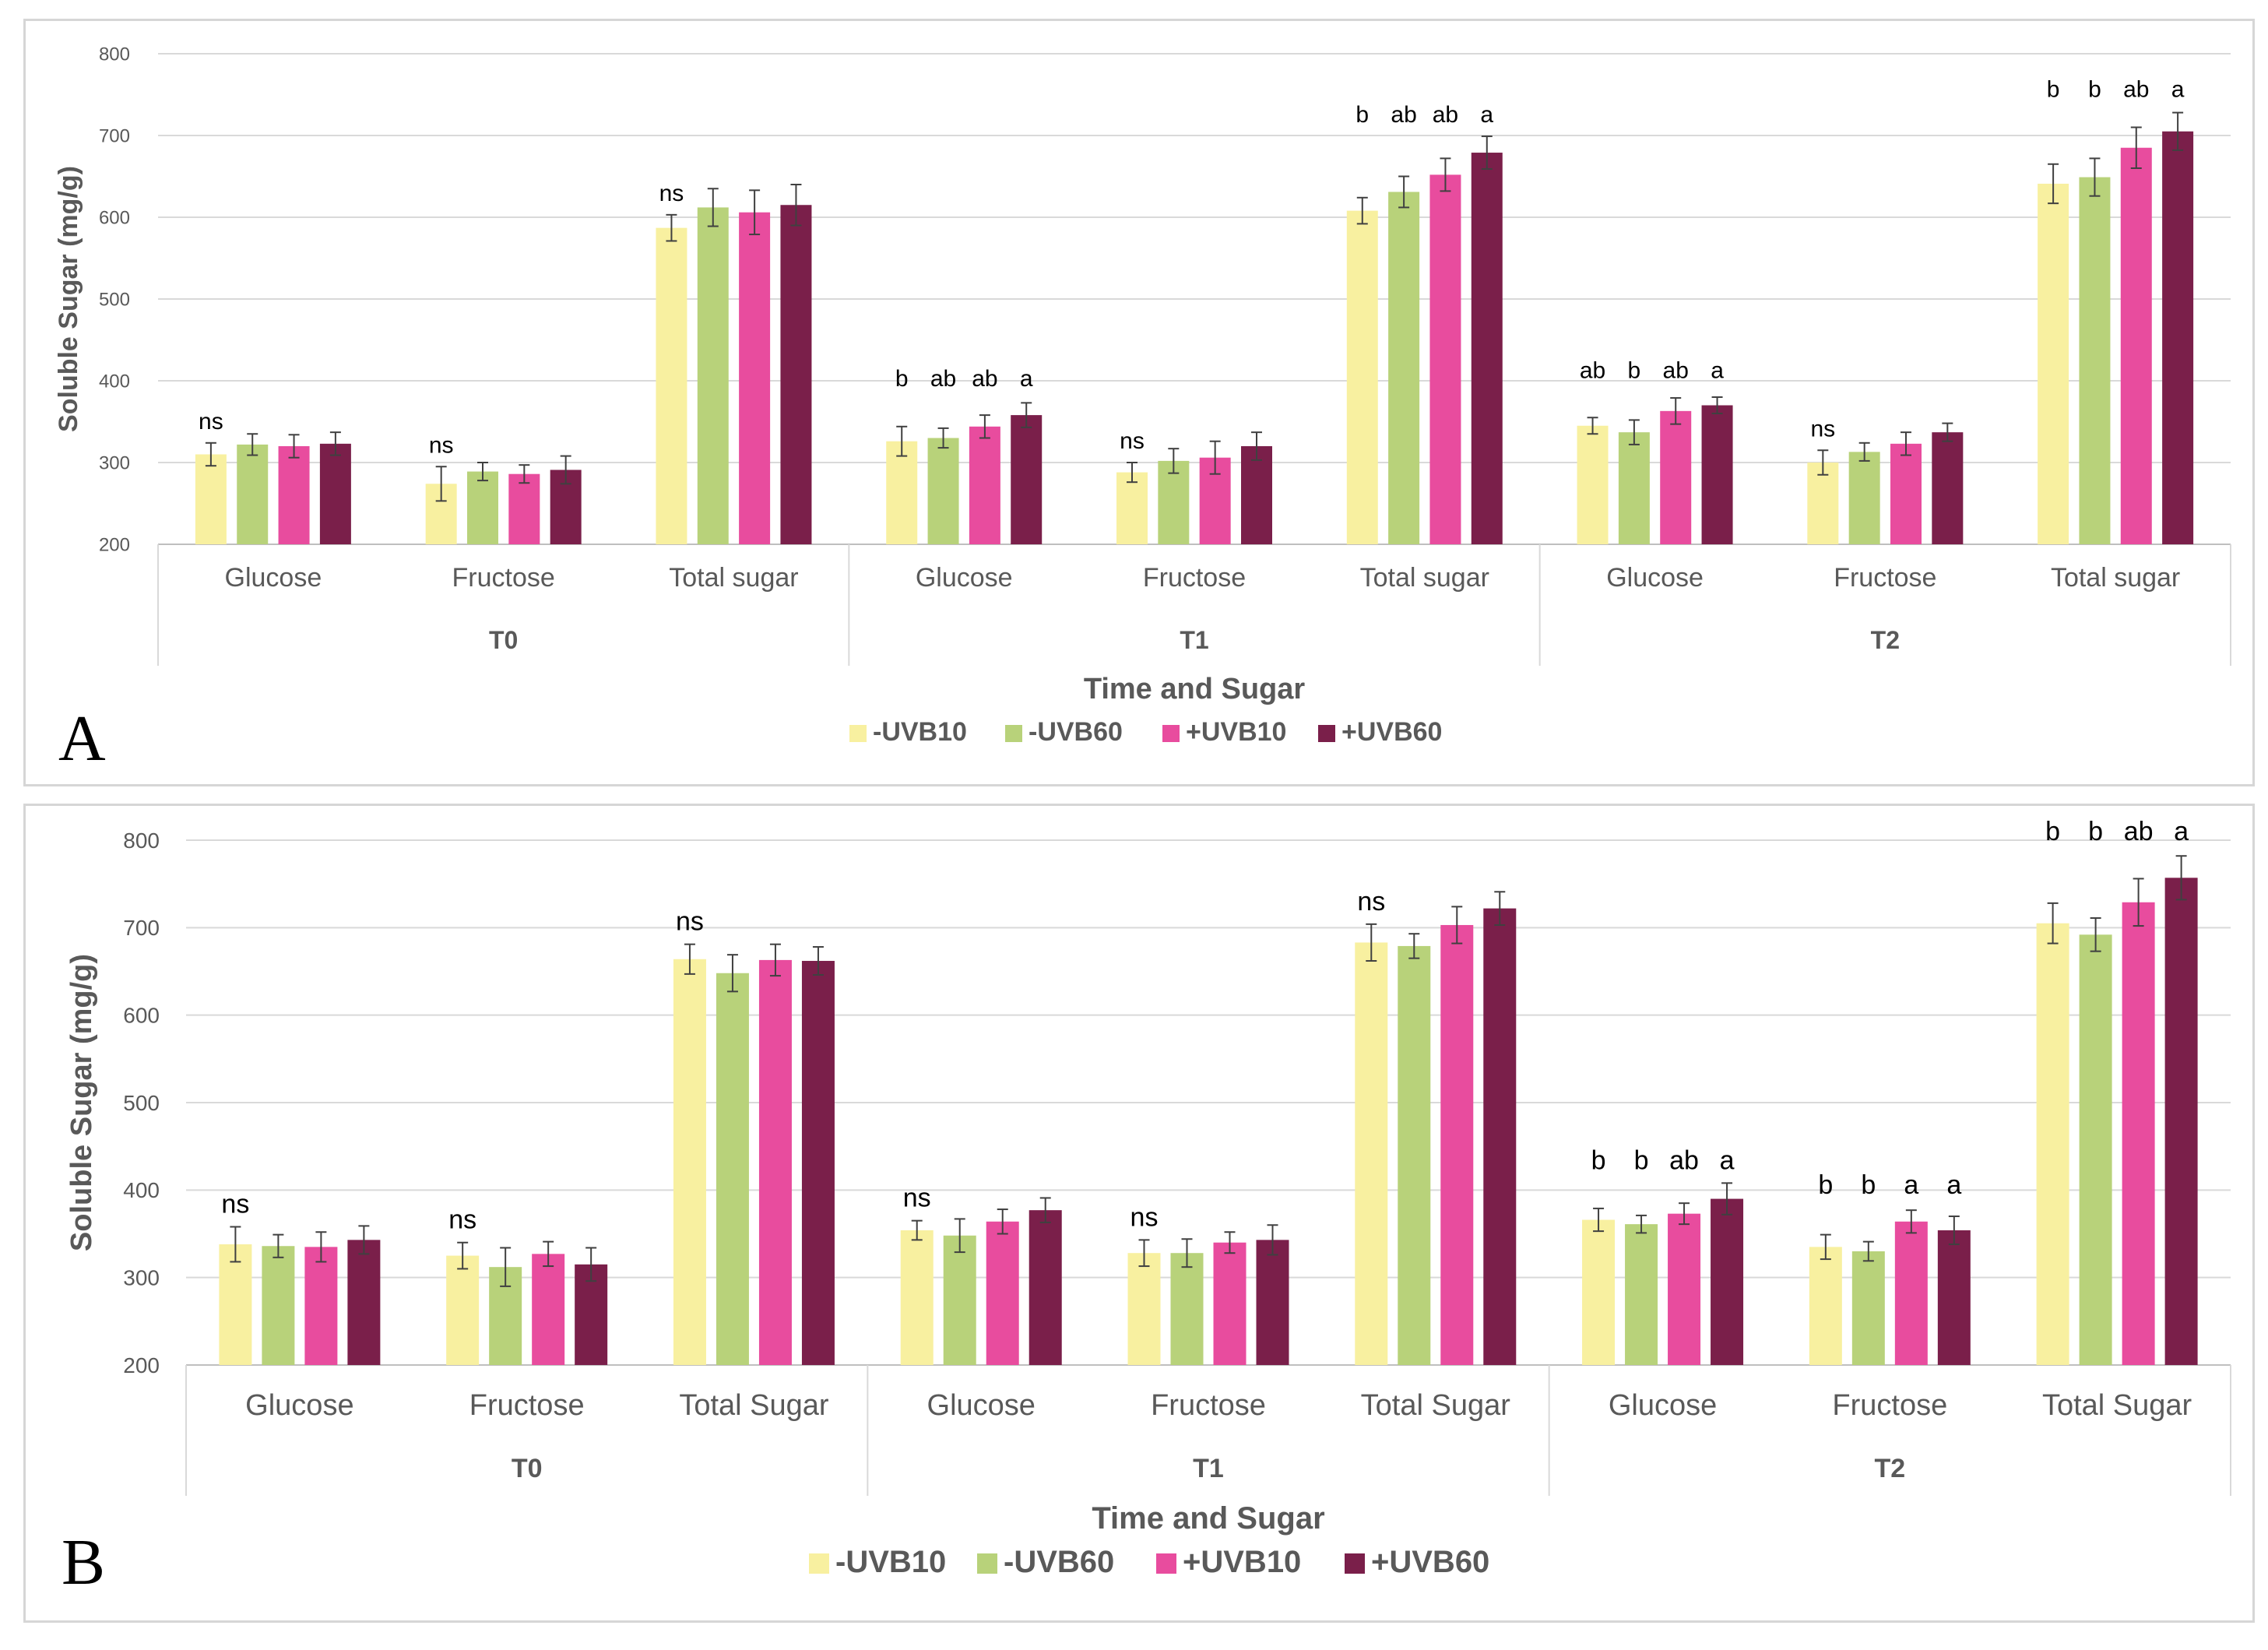 This screenshot has height=1650, width=2268. What do you see at coordinates (504, 640) in the screenshot?
I see `time-group-label: T0` at bounding box center [504, 640].